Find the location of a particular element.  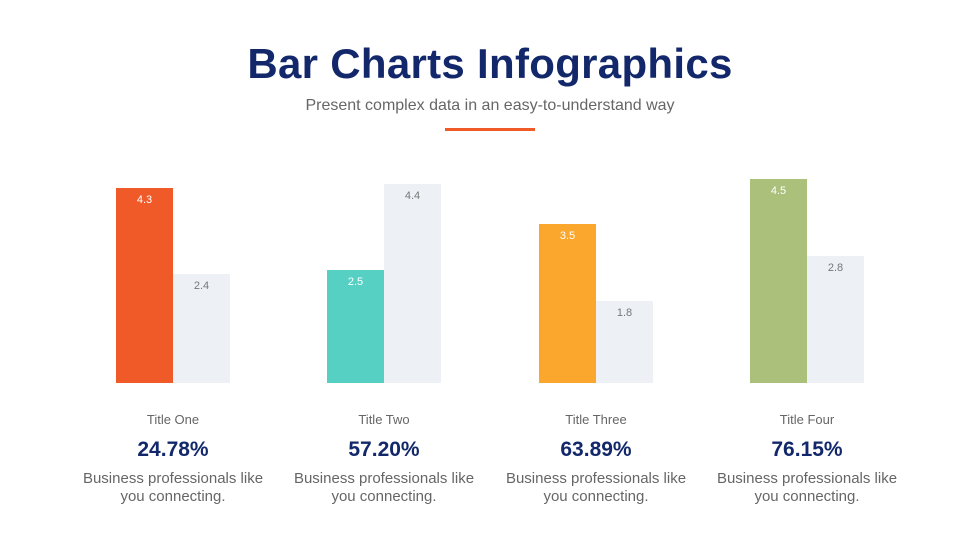

group-percent: 57.20% is located at coordinates (384, 449).